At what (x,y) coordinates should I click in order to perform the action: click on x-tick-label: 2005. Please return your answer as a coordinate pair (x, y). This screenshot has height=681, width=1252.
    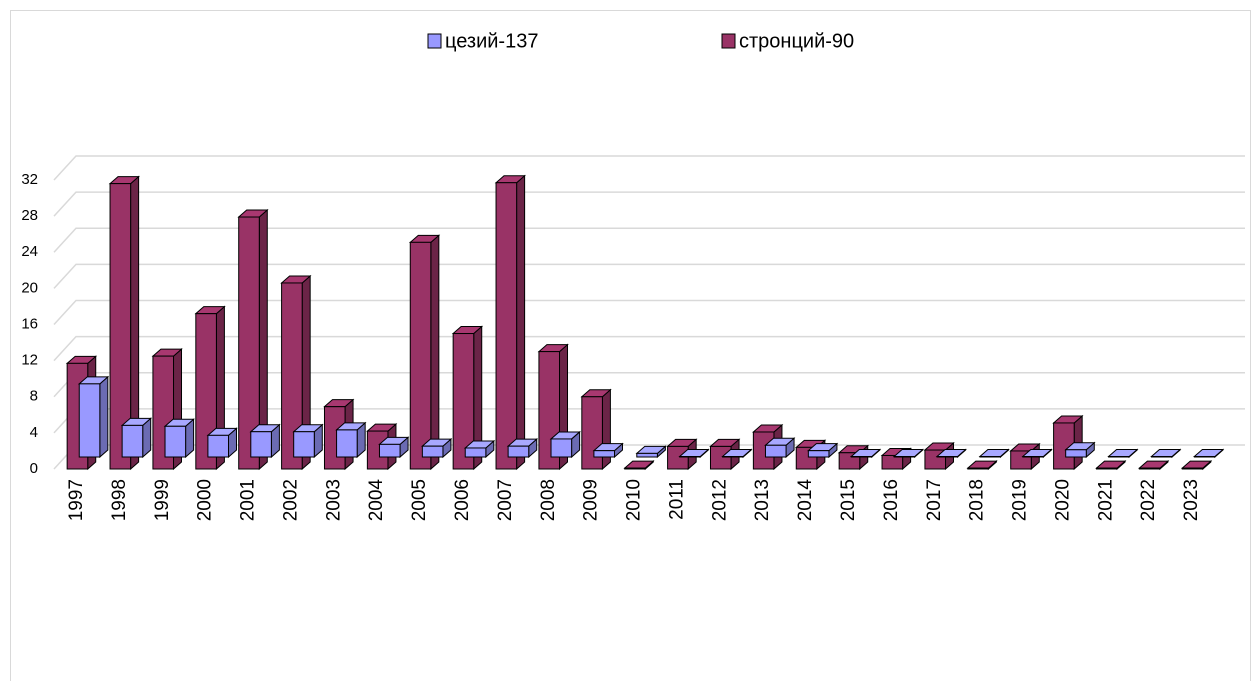
    Looking at the image, I should click on (419, 500).